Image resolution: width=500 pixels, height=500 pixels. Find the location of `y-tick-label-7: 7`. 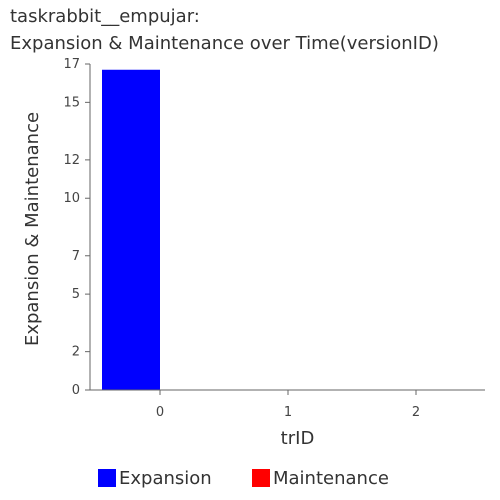

y-tick-label-7: 7 is located at coordinates (76, 256).